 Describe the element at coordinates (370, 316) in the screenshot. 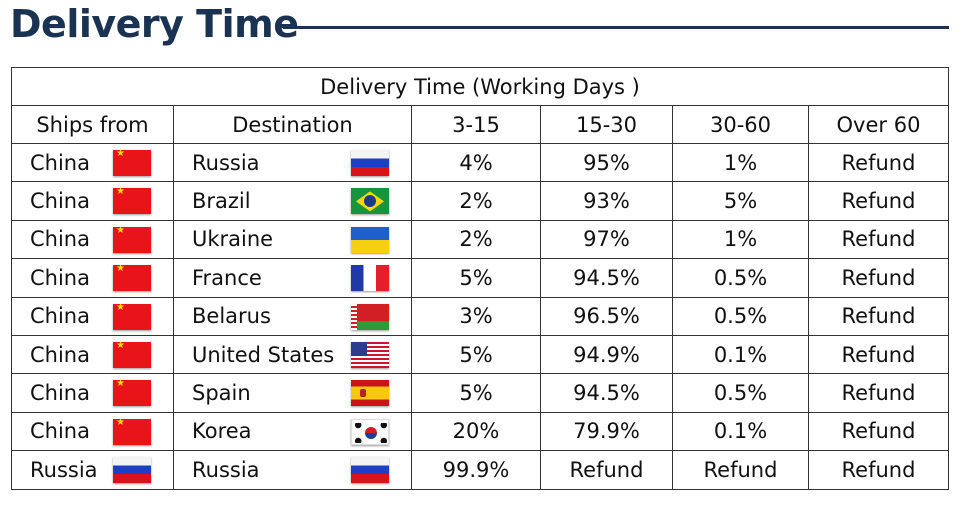

I see `by-flag-icon` at that location.